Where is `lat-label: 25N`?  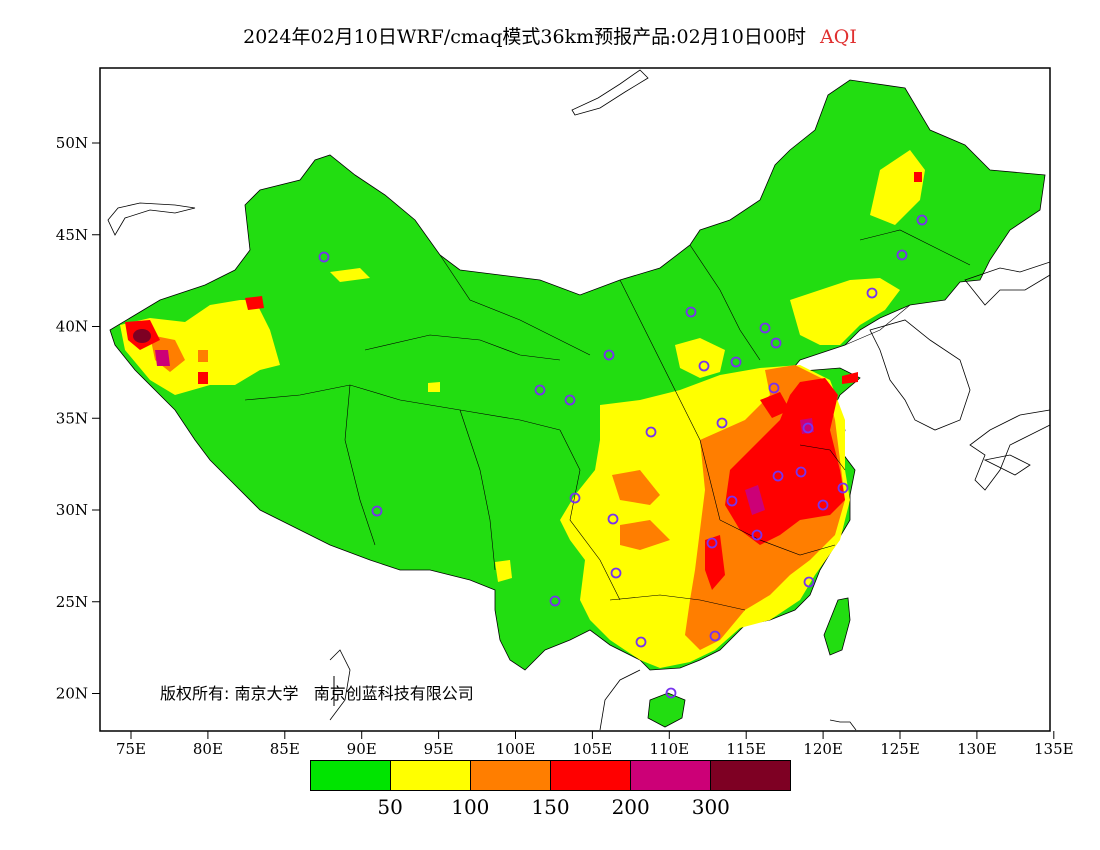 lat-label: 25N is located at coordinates (72, 602).